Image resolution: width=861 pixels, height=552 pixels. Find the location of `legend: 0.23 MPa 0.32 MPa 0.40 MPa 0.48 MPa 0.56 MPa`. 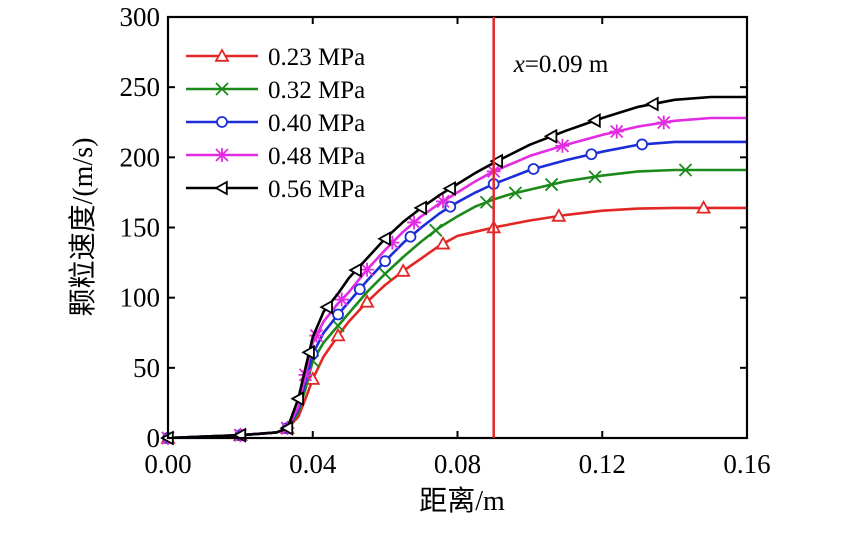

legend: 0.23 MPa 0.32 MPa 0.40 MPa 0.48 MPa 0.56 MPa is located at coordinates (275, 123).